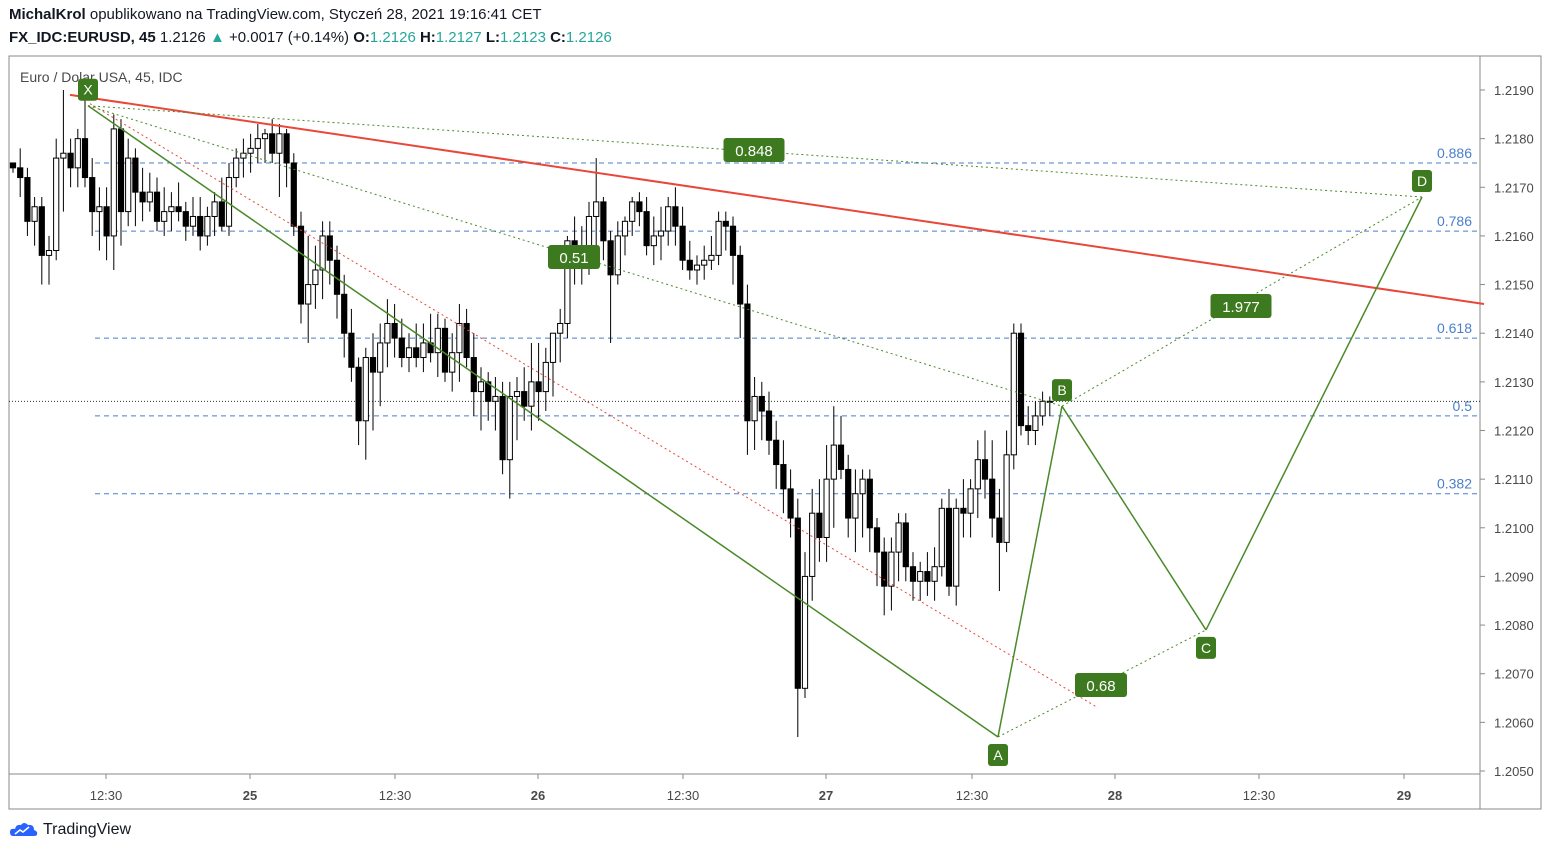 The height and width of the screenshot is (855, 1553). Describe the element at coordinates (754, 151) in the screenshot. I see `ratio-label: 0.848` at that location.